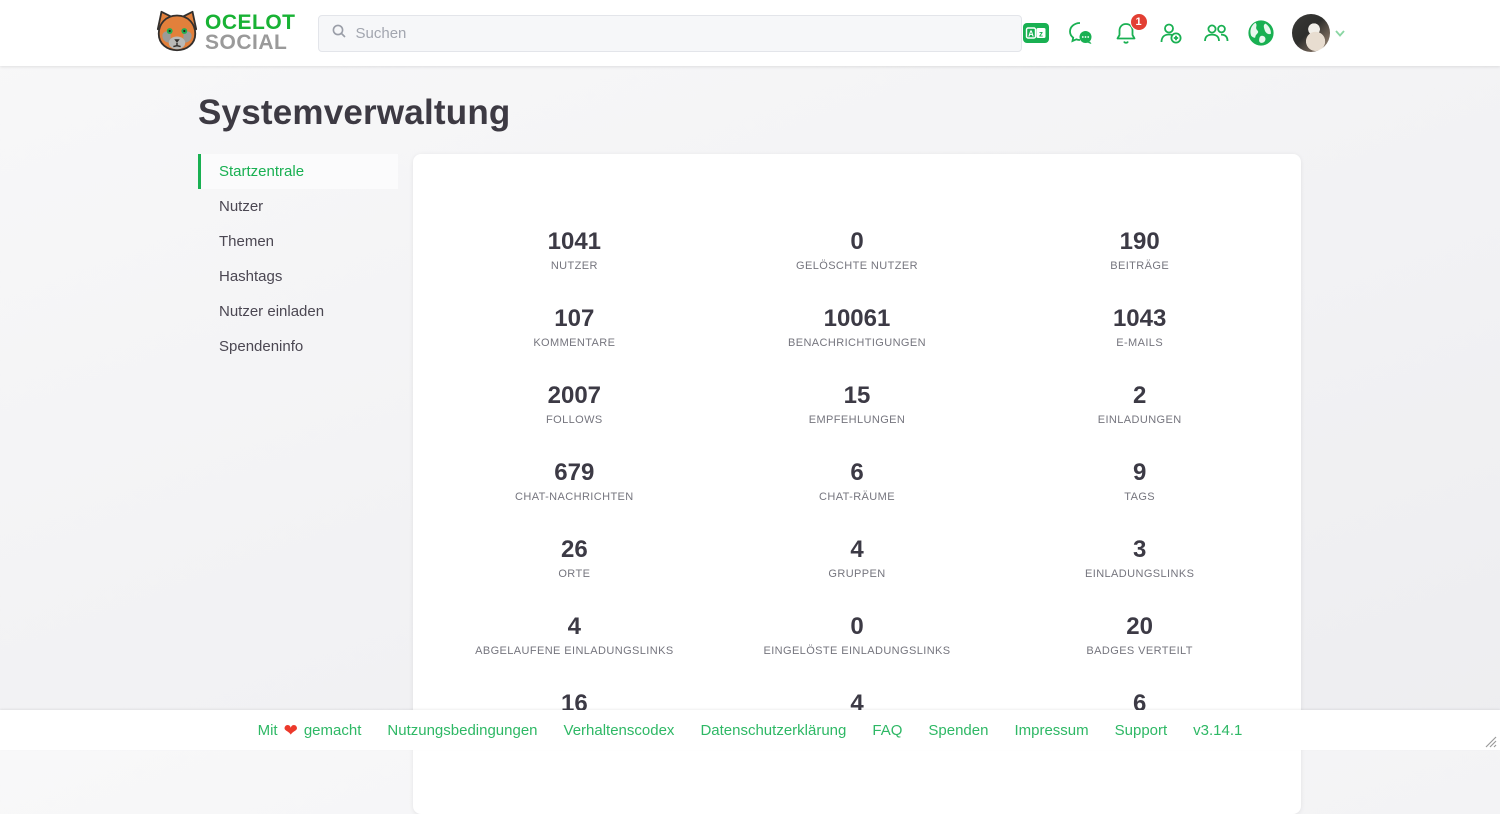  I want to click on stat-cell: 3 EINLADUNGSLINKS, so click(1139, 560).